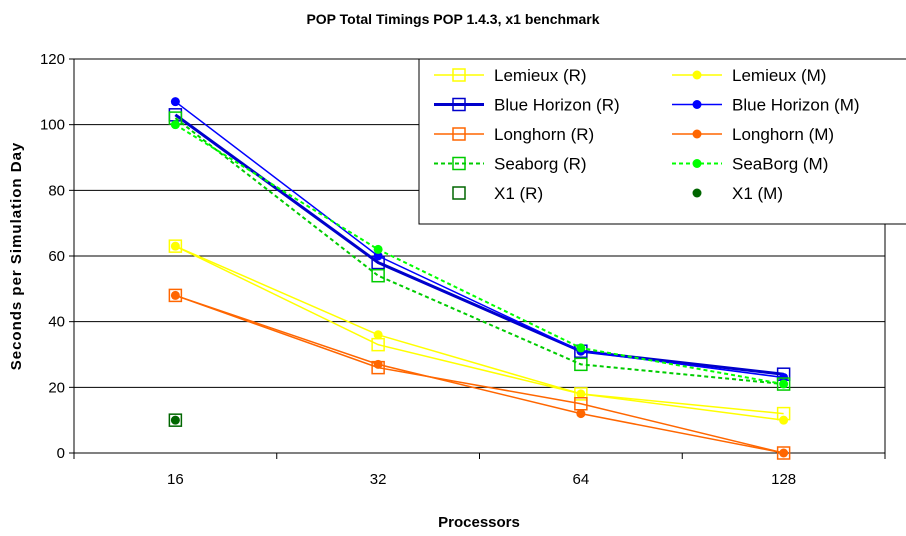  Describe the element at coordinates (378, 479) in the screenshot. I see `x-tick-label: 32` at that location.